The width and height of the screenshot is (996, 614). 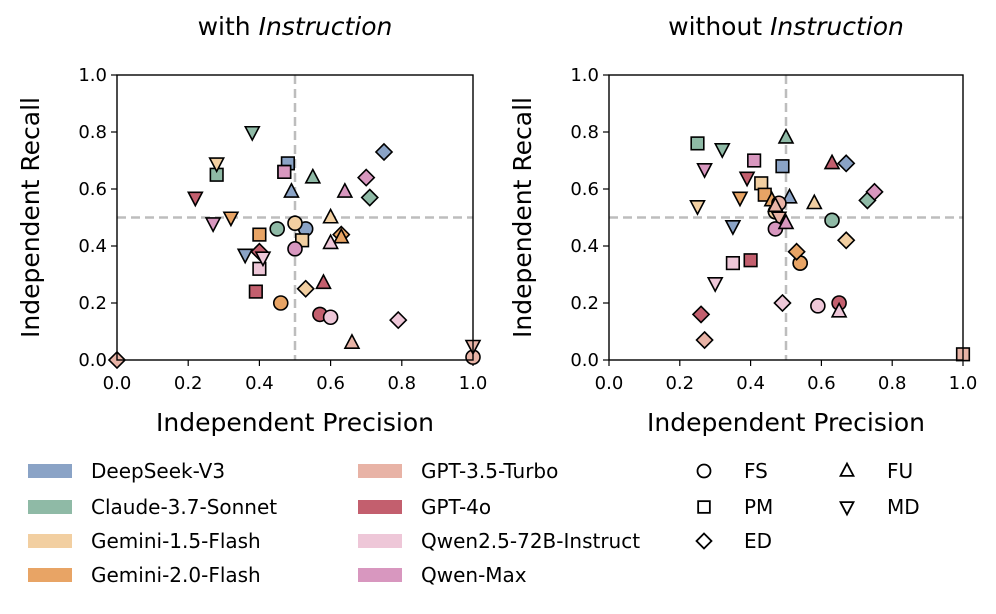 I want to click on point-gemini-2-0-flash-circle, so click(x=280, y=303).